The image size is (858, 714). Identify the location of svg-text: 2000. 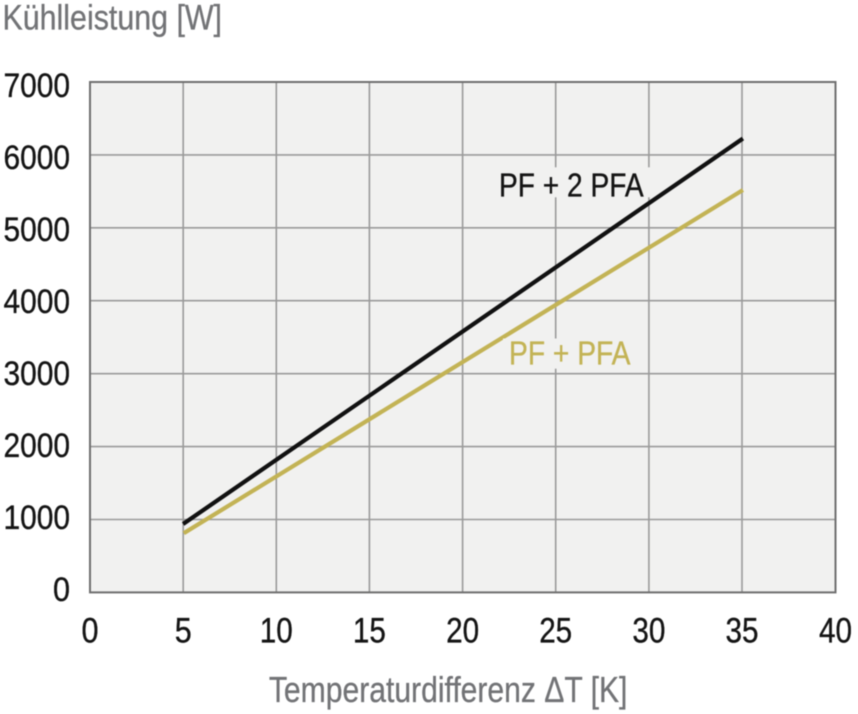
(37, 446).